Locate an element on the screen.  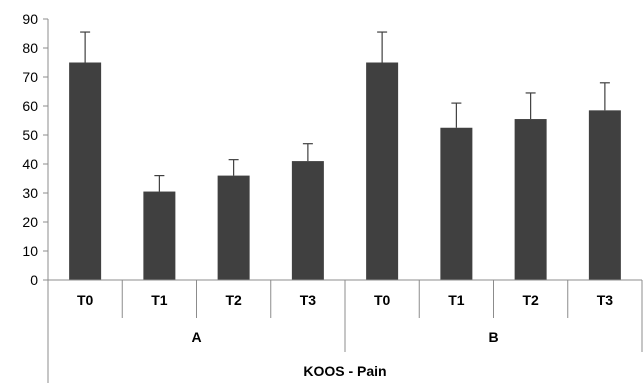
y-tick-label: 40 is located at coordinates (30, 164).